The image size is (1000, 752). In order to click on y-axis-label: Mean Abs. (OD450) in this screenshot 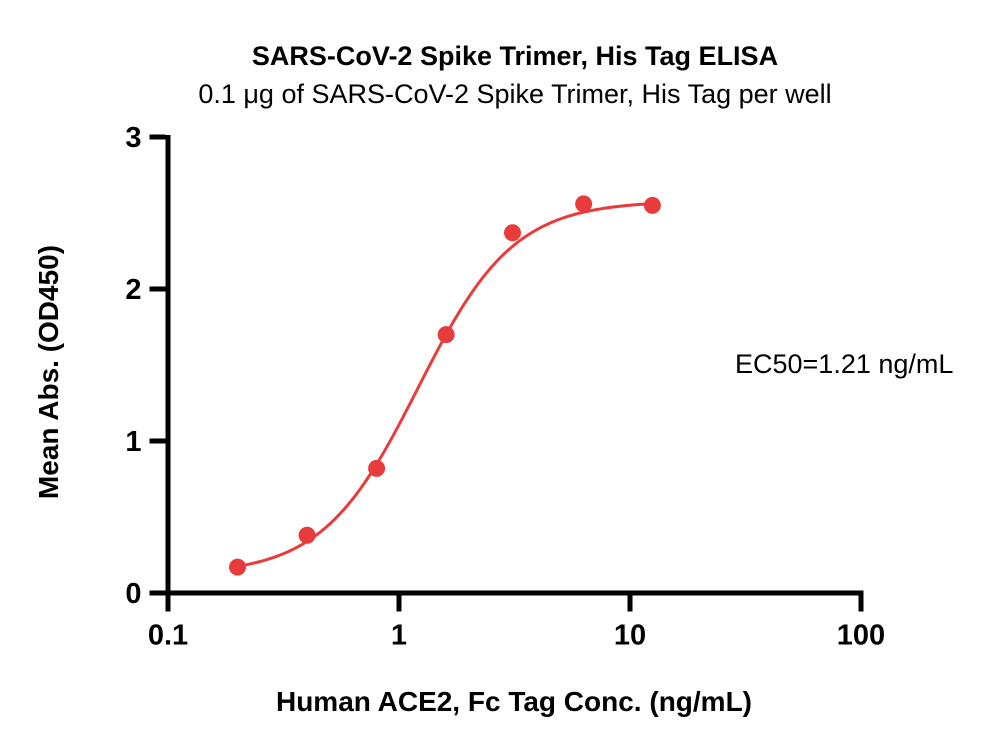, I will do `click(48, 372)`.